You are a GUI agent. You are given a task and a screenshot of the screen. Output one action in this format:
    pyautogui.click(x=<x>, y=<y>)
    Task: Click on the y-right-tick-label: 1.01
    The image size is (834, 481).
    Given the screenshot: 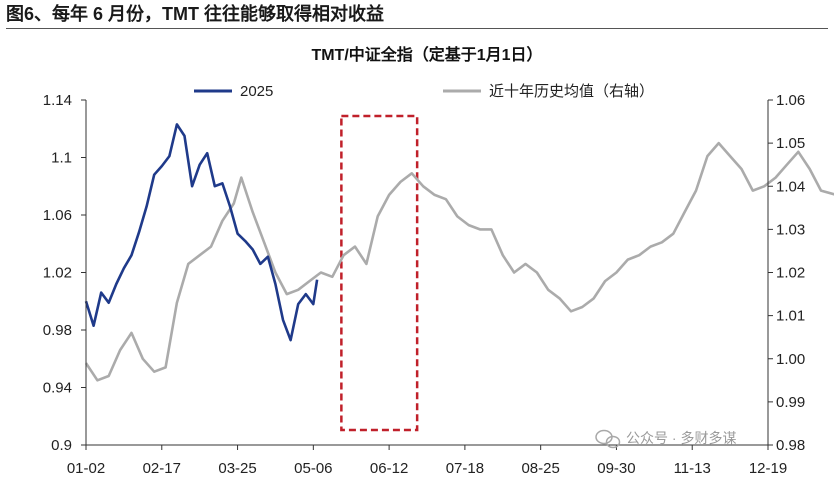 What is the action you would take?
    pyautogui.click(x=790, y=316)
    